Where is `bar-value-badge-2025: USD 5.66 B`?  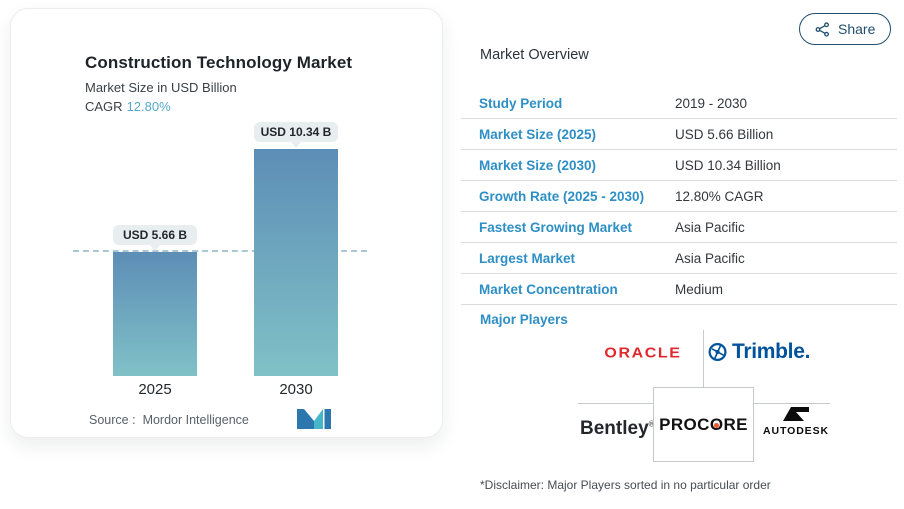 bar-value-badge-2025: USD 5.66 B is located at coordinates (155, 238).